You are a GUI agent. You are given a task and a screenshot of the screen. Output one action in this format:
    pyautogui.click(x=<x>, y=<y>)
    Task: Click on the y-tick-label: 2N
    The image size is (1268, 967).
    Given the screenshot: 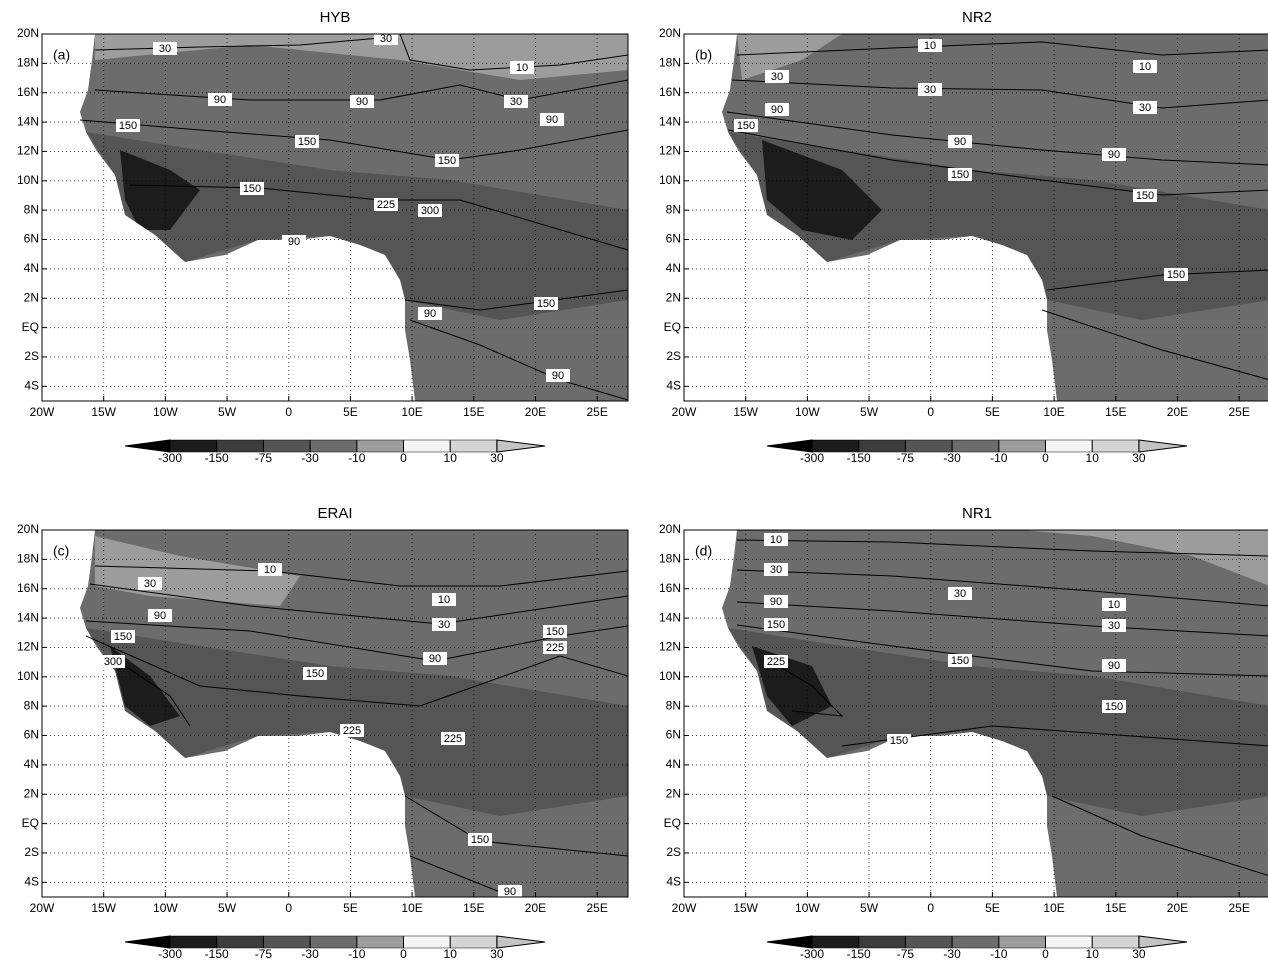 What is the action you would take?
    pyautogui.click(x=673, y=297)
    